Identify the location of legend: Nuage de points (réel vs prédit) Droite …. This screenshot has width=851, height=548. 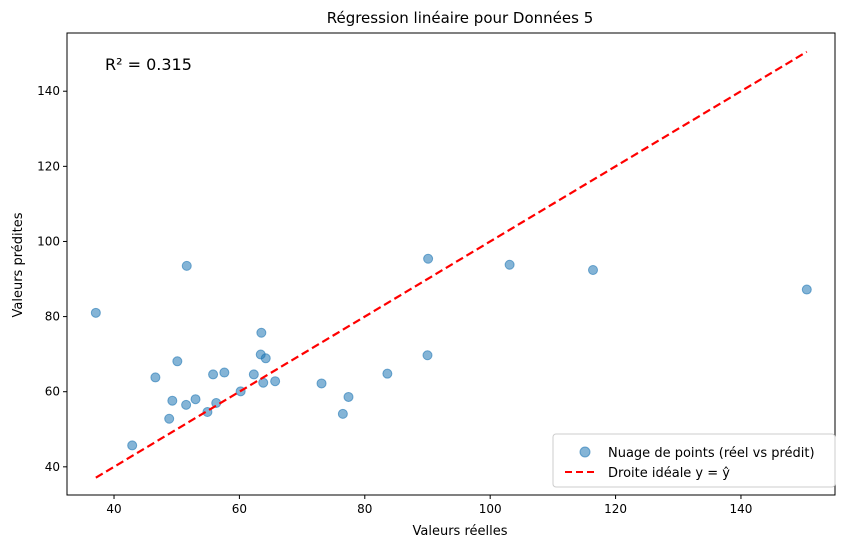
(694, 460).